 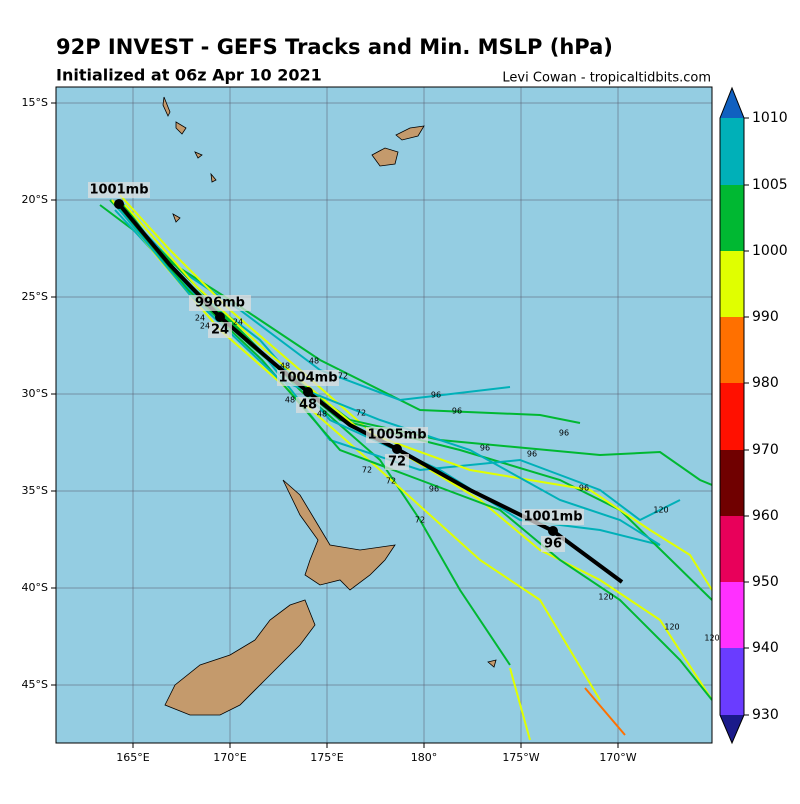 I want to click on lon-label: 175°W, so click(x=520, y=757).